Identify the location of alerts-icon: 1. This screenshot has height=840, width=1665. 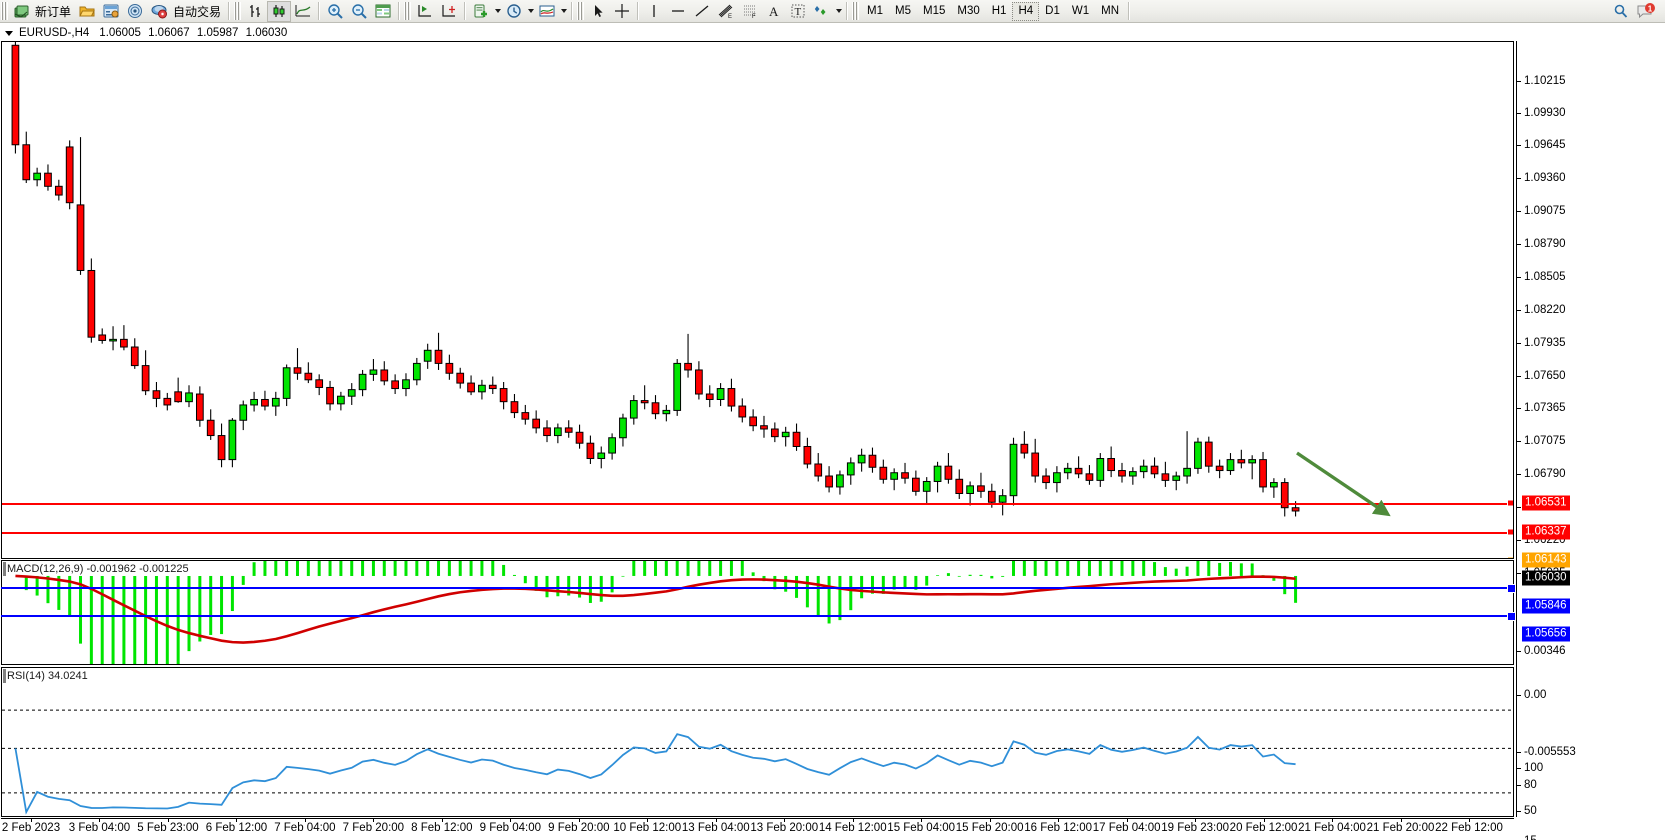
(1646, 11).